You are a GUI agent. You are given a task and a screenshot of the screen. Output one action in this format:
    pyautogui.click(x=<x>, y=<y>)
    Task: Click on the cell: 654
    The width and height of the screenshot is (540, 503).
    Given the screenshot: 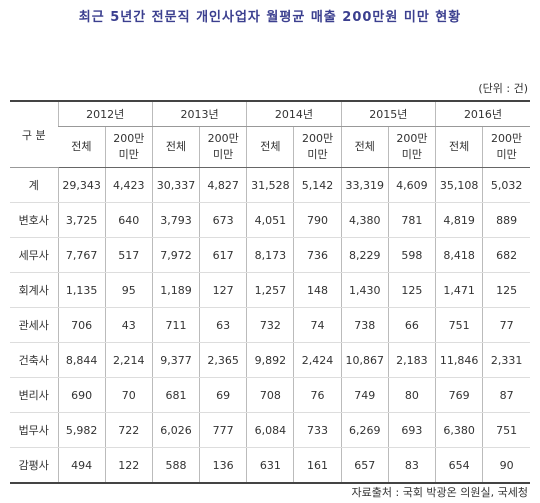 What is the action you would take?
    pyautogui.click(x=458, y=465)
    